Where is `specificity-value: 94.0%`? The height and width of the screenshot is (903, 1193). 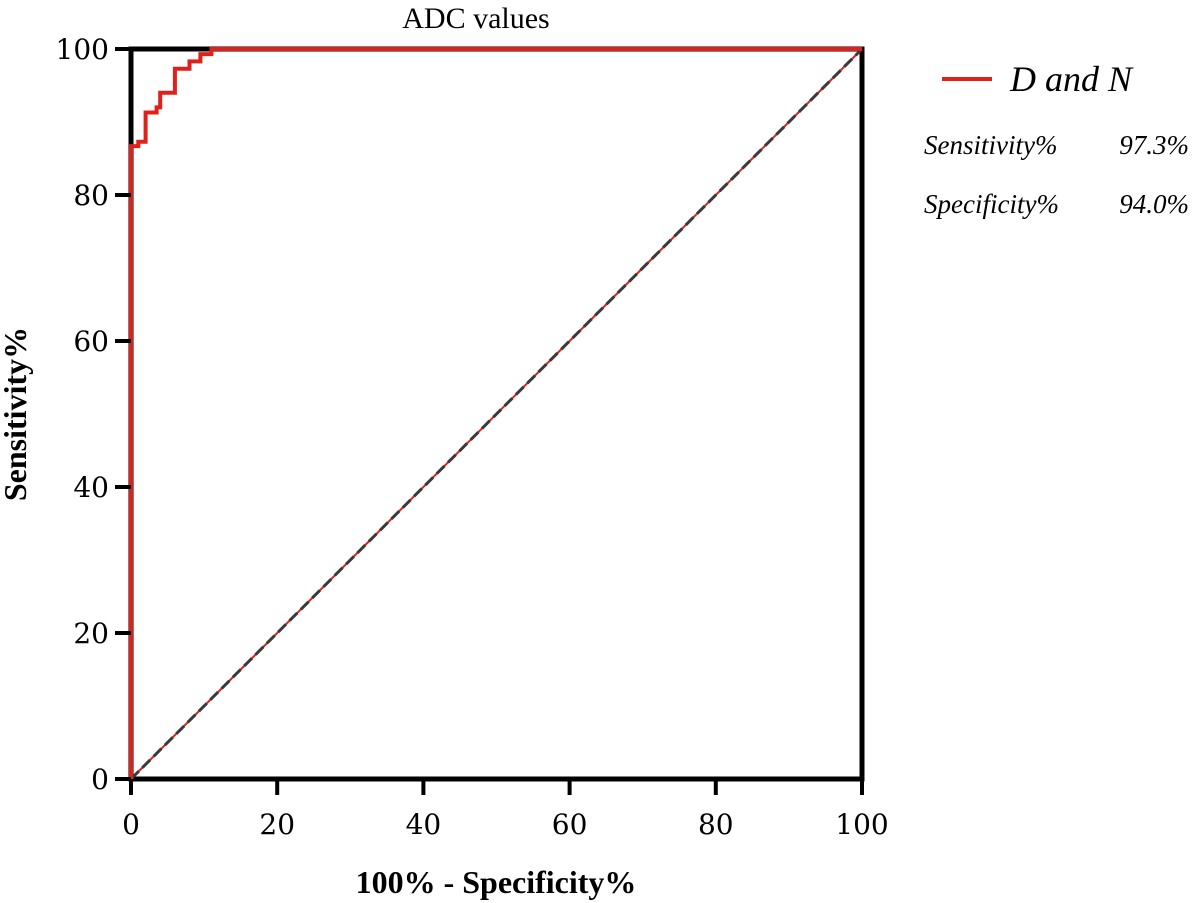 specificity-value: 94.0% is located at coordinates (1154, 204).